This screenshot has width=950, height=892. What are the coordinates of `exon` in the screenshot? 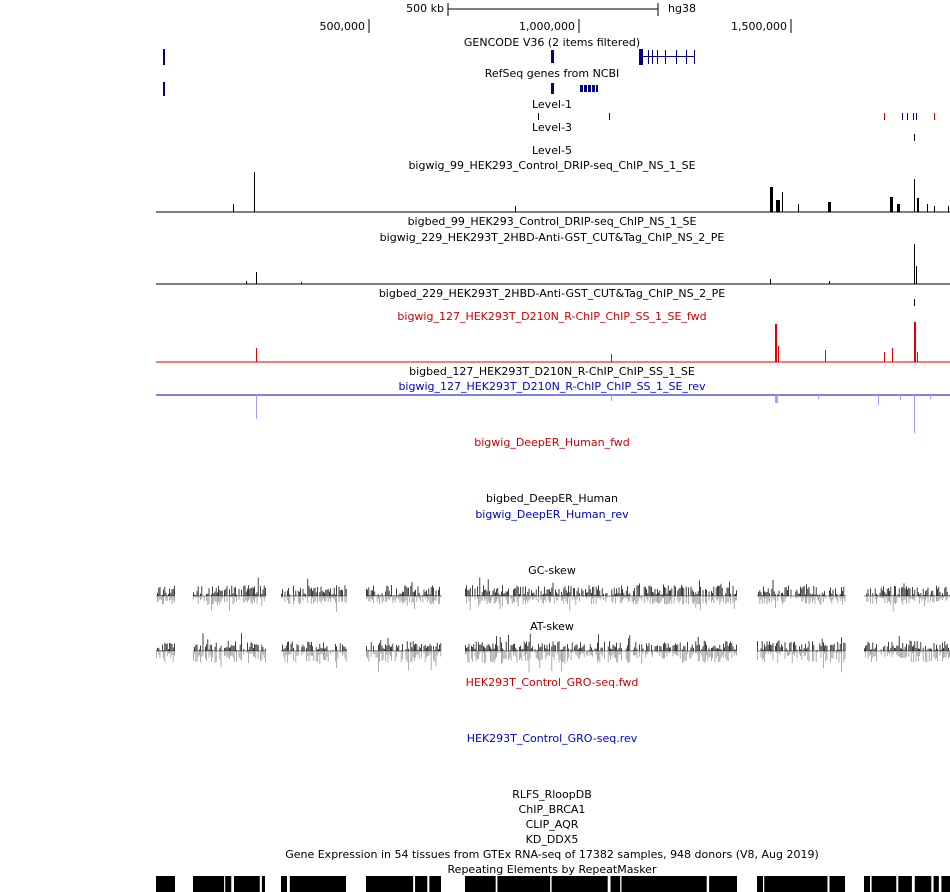 It's located at (676, 57).